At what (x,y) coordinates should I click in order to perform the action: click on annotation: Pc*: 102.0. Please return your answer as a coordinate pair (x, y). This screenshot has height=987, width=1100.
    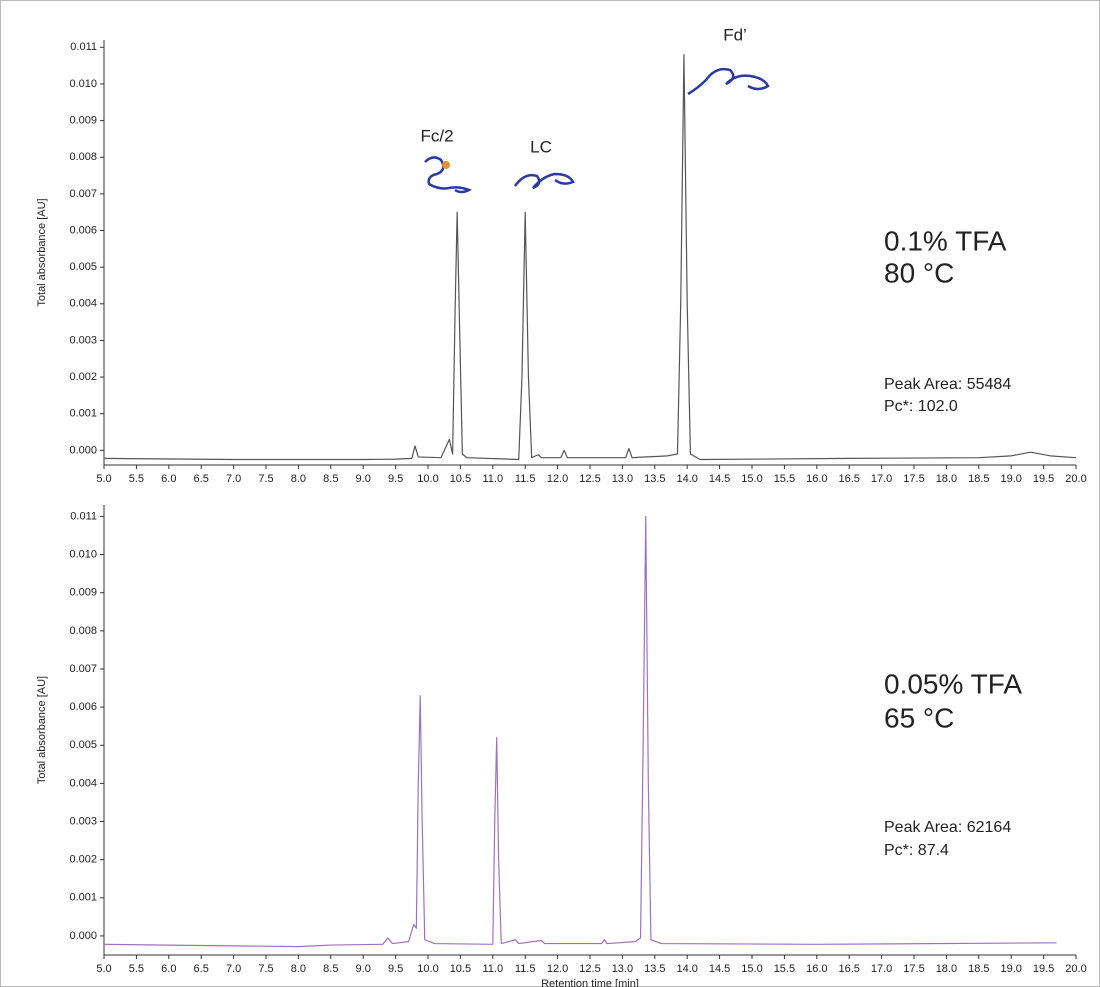
    Looking at the image, I should click on (921, 406).